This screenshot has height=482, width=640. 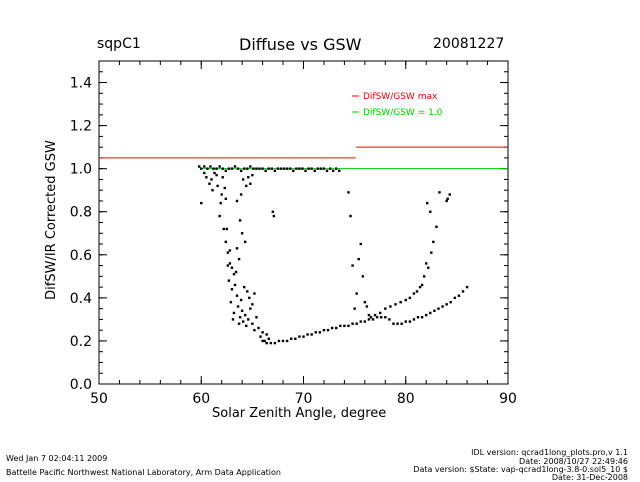 What do you see at coordinates (81, 213) in the screenshot?
I see `y-tick-label: 0.8` at bounding box center [81, 213].